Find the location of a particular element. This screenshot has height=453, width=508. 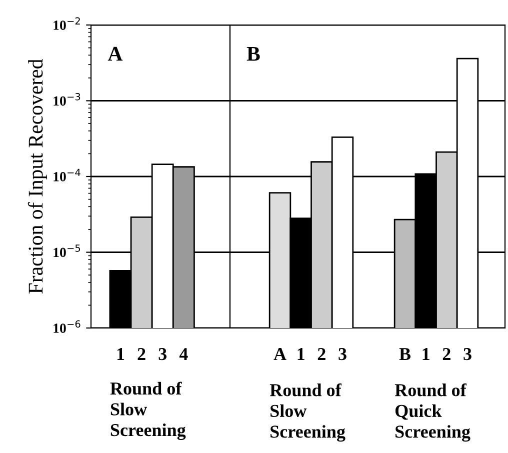

text: A is located at coordinates (115, 53).